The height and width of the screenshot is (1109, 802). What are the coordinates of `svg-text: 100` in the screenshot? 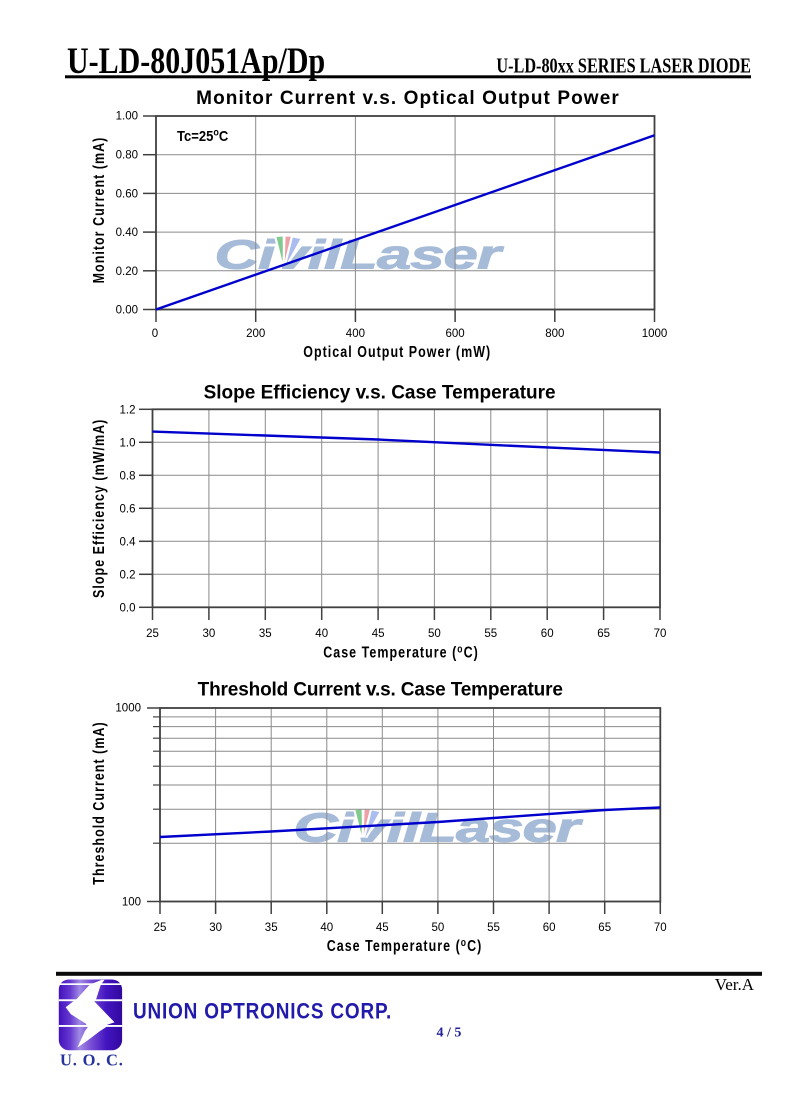 It's located at (131, 902).